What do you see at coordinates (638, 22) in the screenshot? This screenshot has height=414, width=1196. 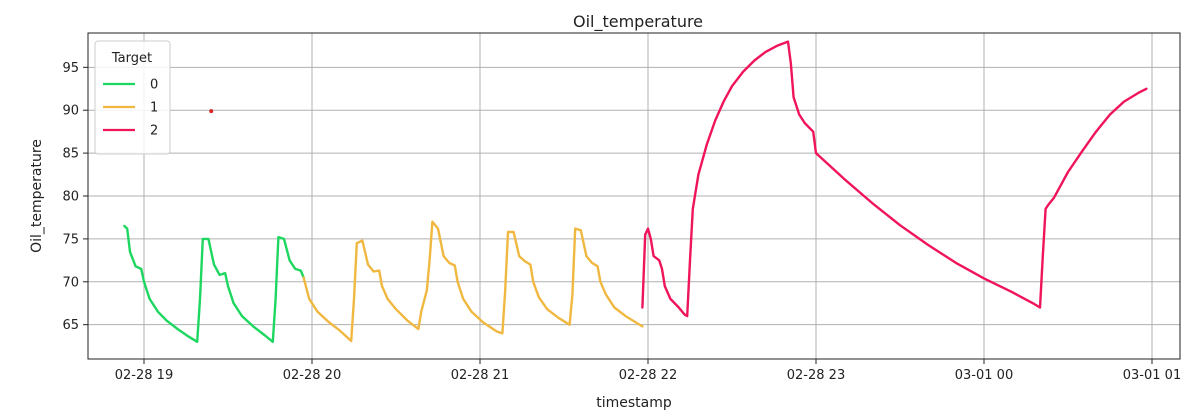 I see `chart-title: Oil_temperature` at bounding box center [638, 22].